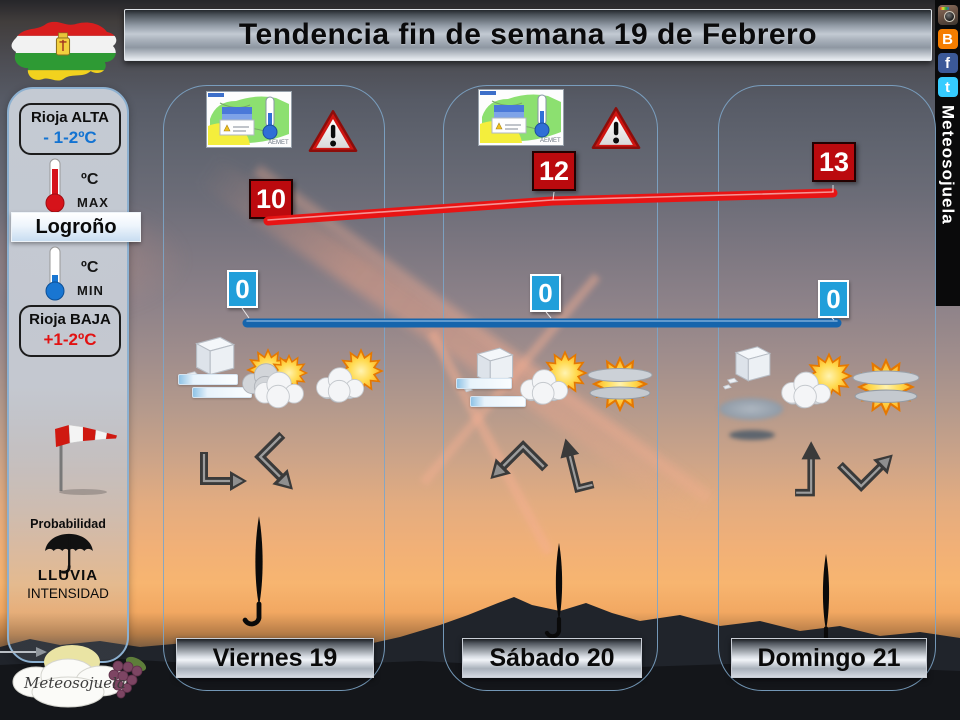 The height and width of the screenshot is (720, 960). I want to click on fog-shadow, so click(752, 435).